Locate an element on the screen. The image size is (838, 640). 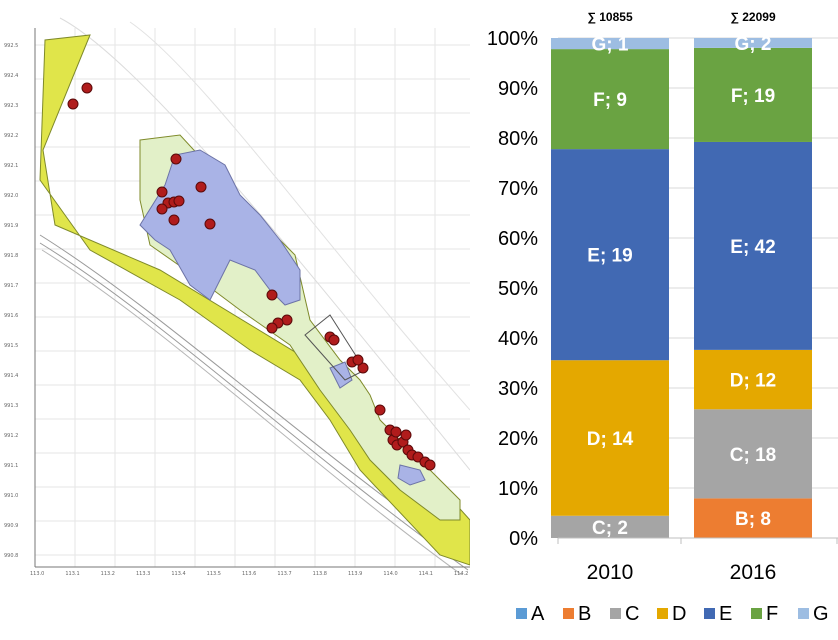
map-y-tick: 992.1 is located at coordinates (11, 166).